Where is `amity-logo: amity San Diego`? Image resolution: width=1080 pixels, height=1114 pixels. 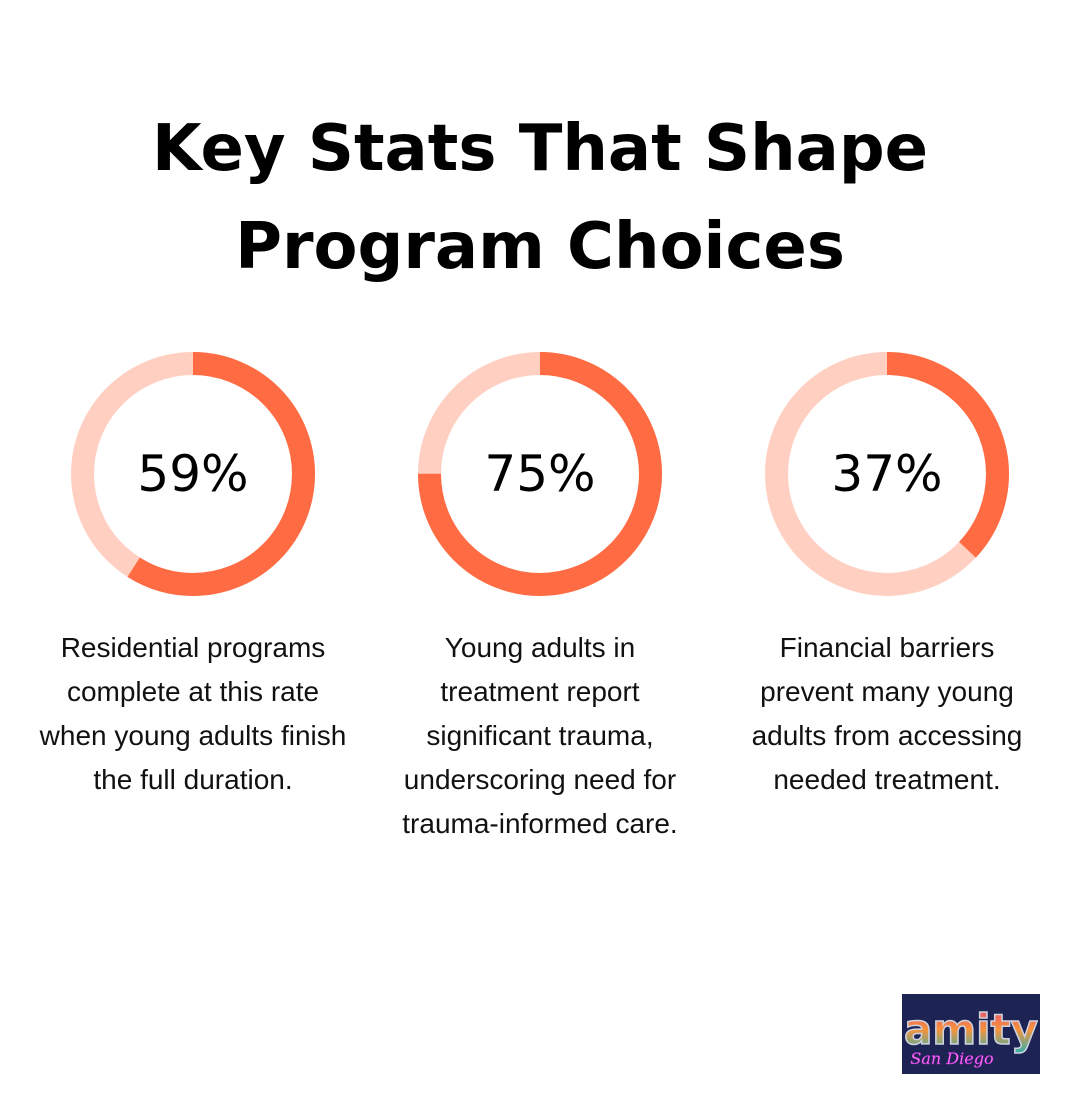 amity-logo: amity San Diego is located at coordinates (971, 1034).